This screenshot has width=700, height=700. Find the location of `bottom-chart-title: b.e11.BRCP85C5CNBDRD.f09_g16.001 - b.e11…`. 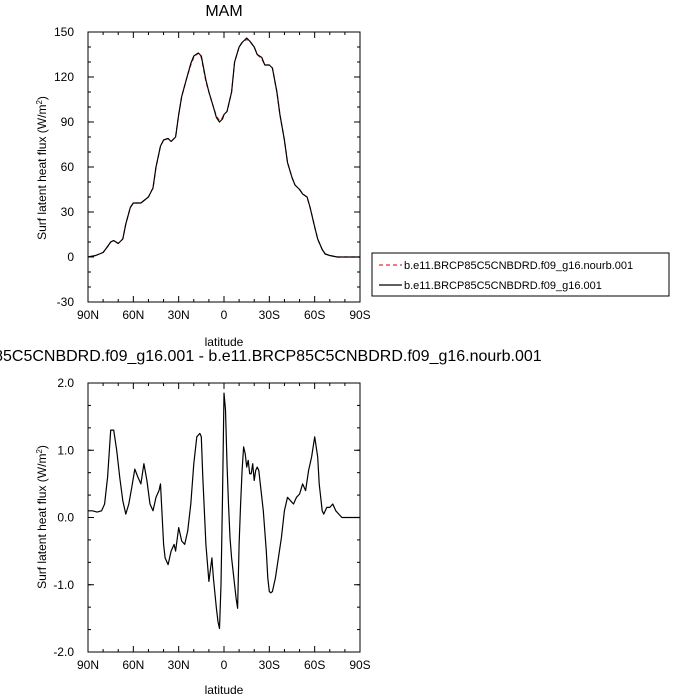

bottom-chart-title: b.e11.BRCP85C5CNBDRD.f09_g16.001 - b.e11… is located at coordinates (271, 356).